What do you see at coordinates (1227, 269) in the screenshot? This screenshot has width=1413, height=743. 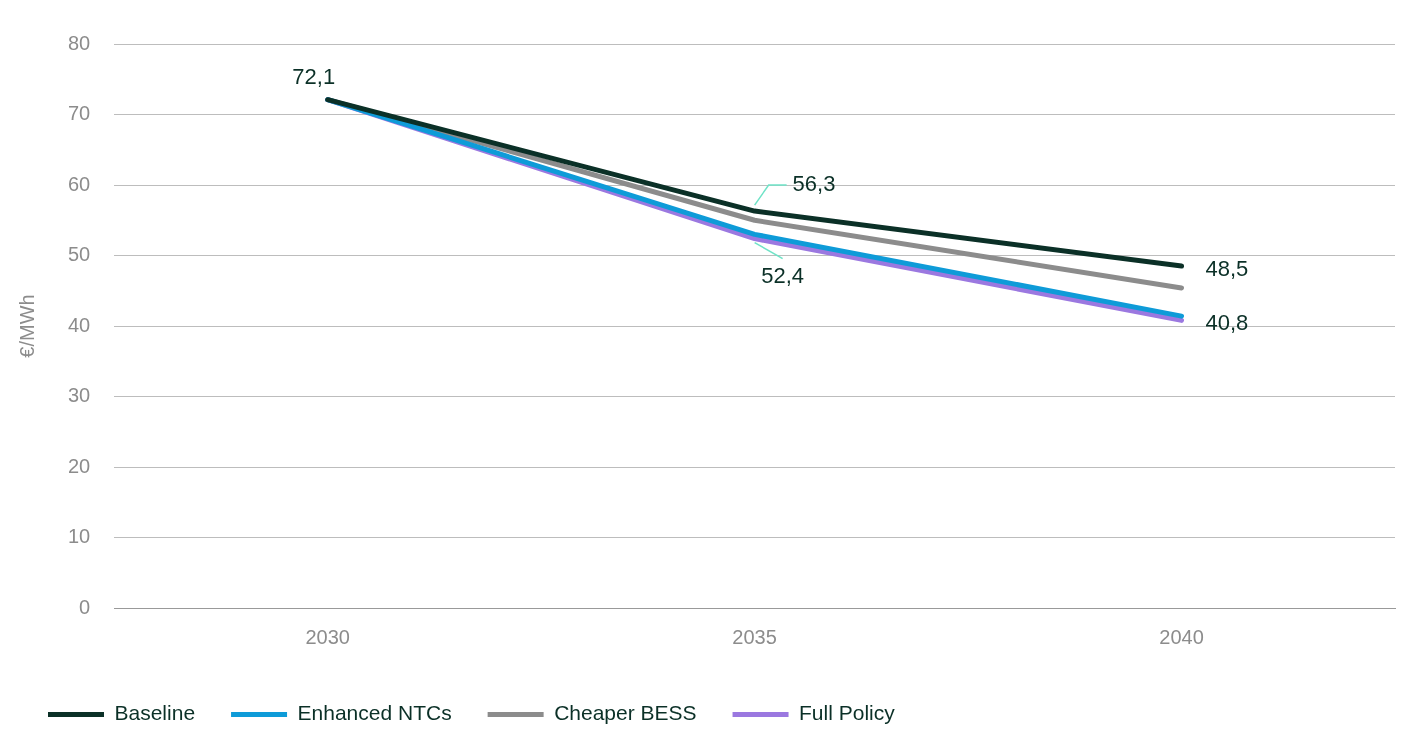 I see `data-label: 48,5` at bounding box center [1227, 269].